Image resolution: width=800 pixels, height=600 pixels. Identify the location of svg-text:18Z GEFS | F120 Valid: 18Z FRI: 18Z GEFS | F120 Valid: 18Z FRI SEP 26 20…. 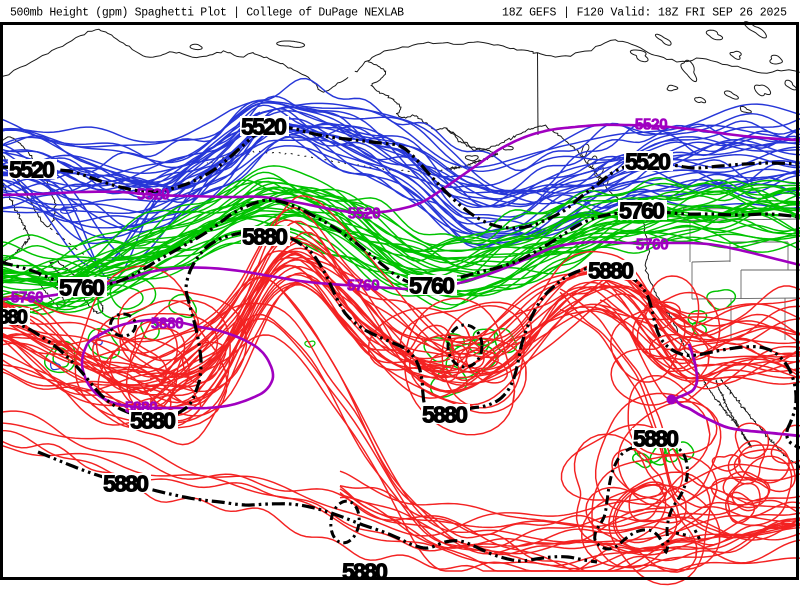
(644, 13).